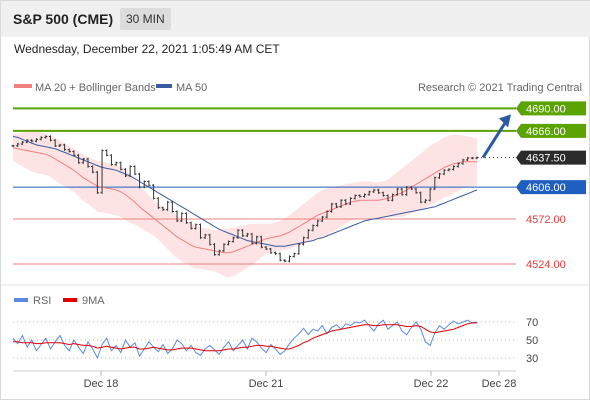 This screenshot has height=401, width=590. What do you see at coordinates (145, 19) in the screenshot?
I see `timeframe-badge: 30 MIN` at bounding box center [145, 19].